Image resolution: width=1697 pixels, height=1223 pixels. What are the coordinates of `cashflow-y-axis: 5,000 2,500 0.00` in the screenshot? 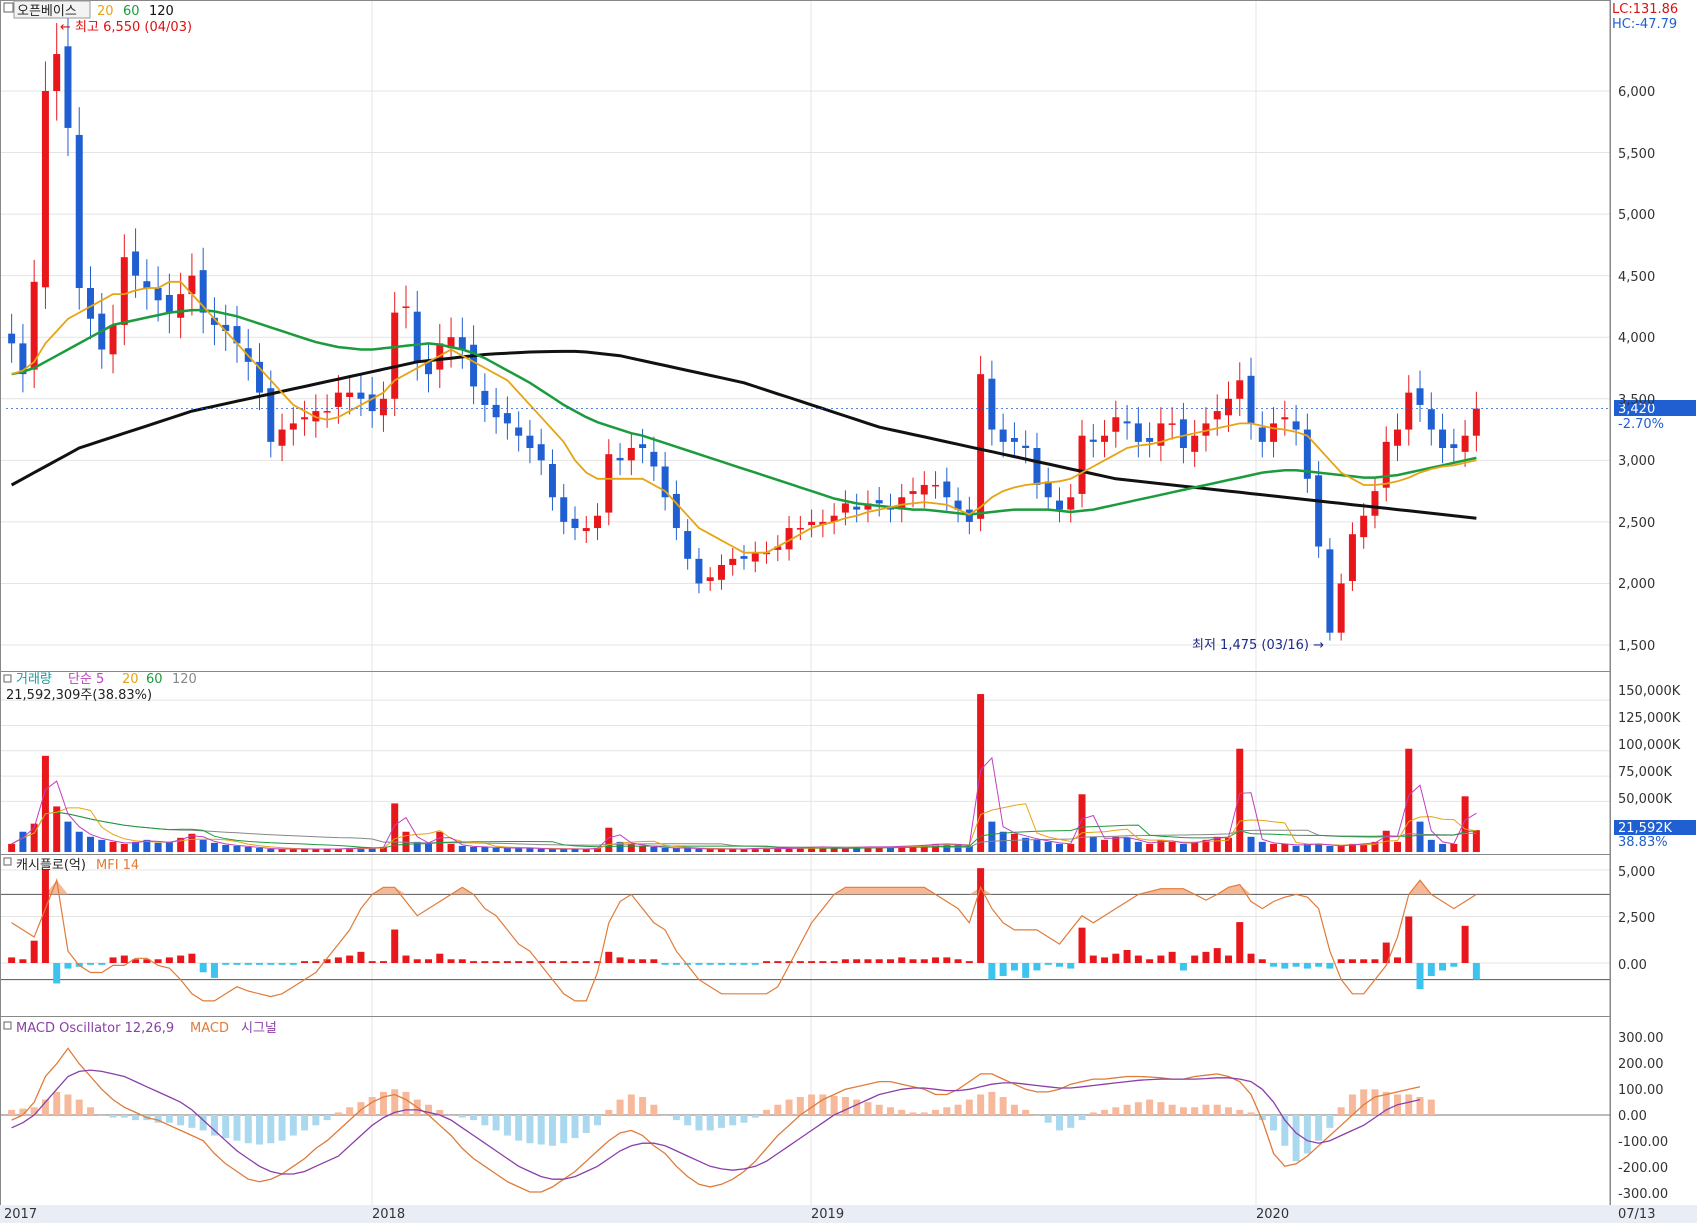 It's located at (1636, 919).